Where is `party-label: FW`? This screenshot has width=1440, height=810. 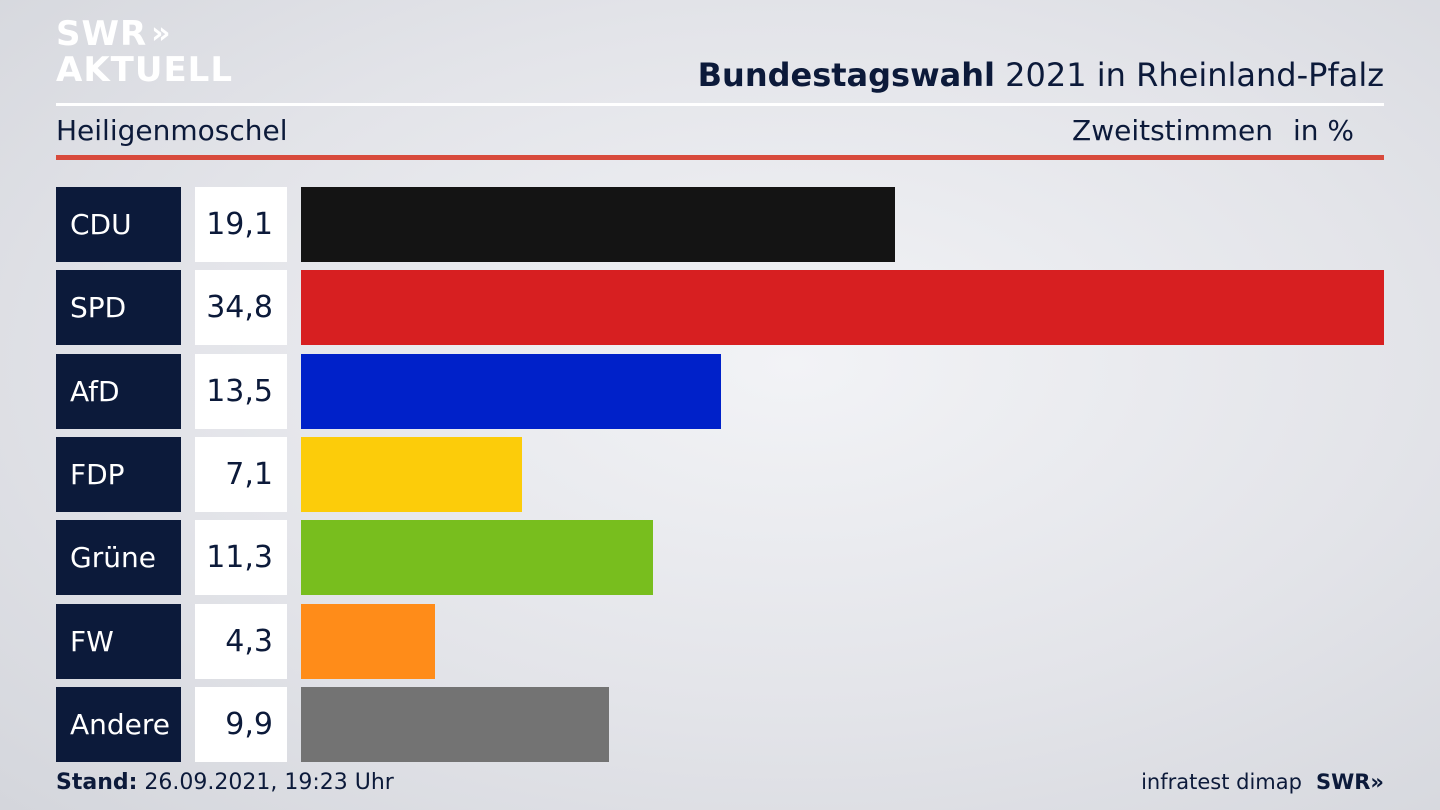
party-label: FW is located at coordinates (118, 641).